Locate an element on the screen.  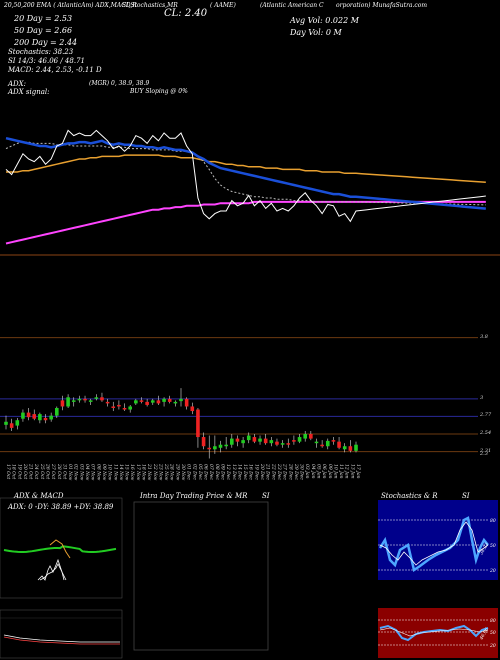
ema-long-line is located at coordinates (245, 222).